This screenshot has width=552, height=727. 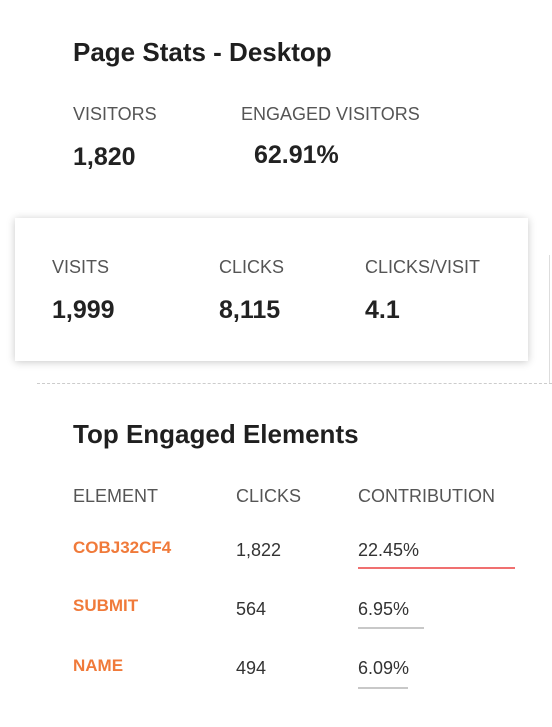 What do you see at coordinates (122, 547) in the screenshot?
I see `element-link: COBJ32CF4` at bounding box center [122, 547].